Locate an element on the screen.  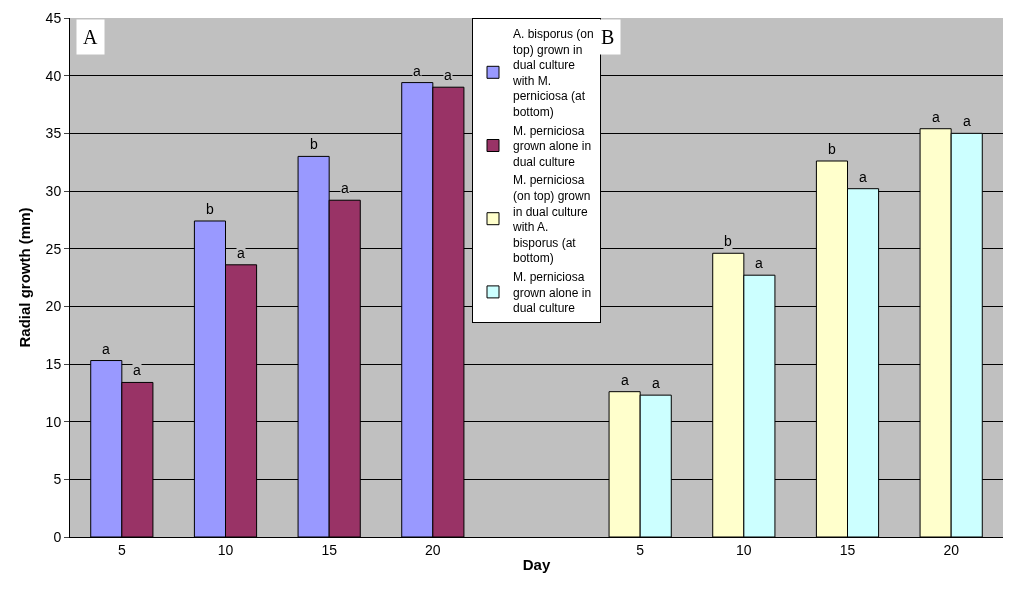
y-tick-label: 5 is located at coordinates (57, 479).